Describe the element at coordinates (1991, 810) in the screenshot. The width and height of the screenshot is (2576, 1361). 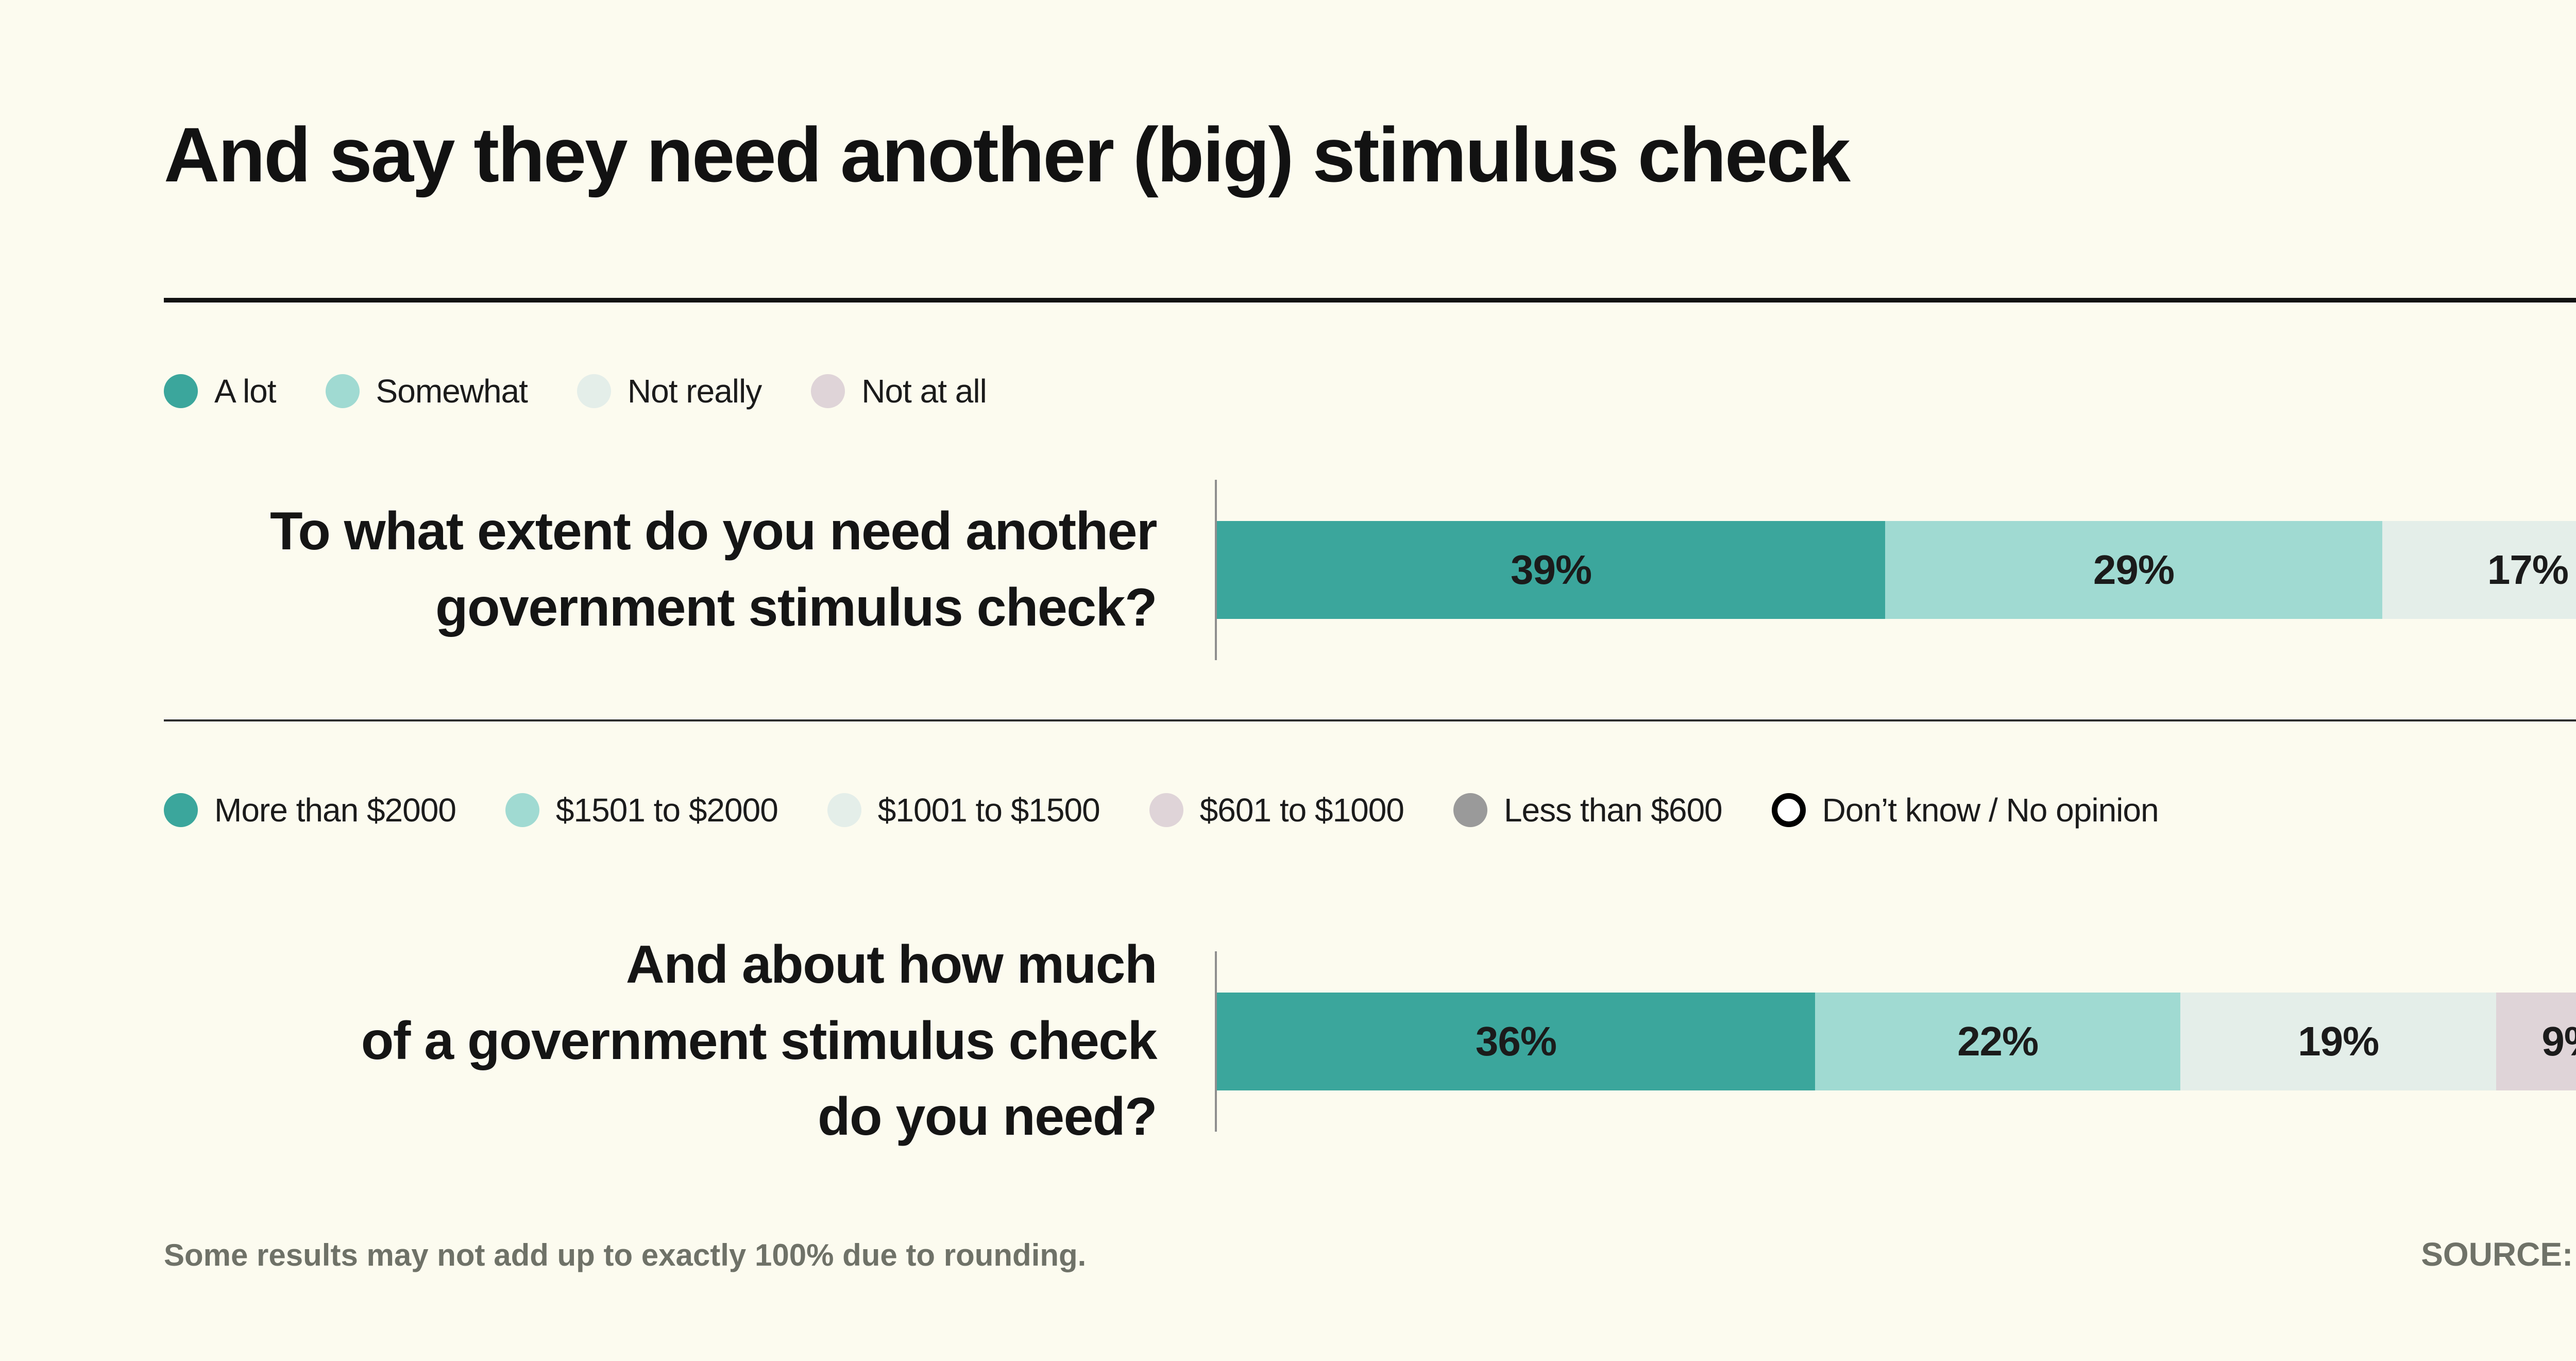
I see `legend-label: Don’t know / No opinion` at that location.